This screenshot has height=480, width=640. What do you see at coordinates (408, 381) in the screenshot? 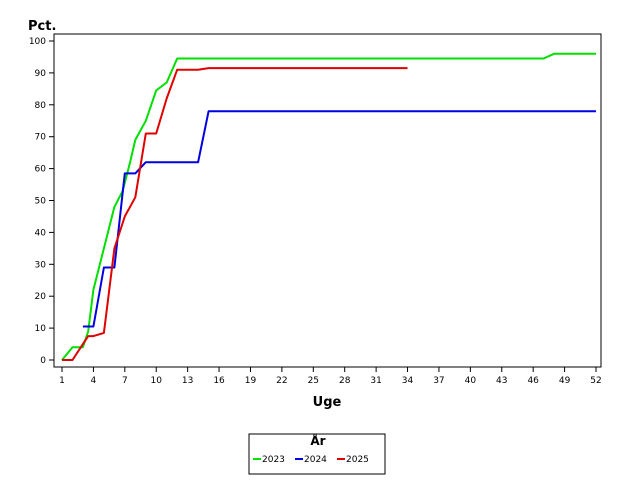
I see `x-tick-label: 34` at bounding box center [408, 381].